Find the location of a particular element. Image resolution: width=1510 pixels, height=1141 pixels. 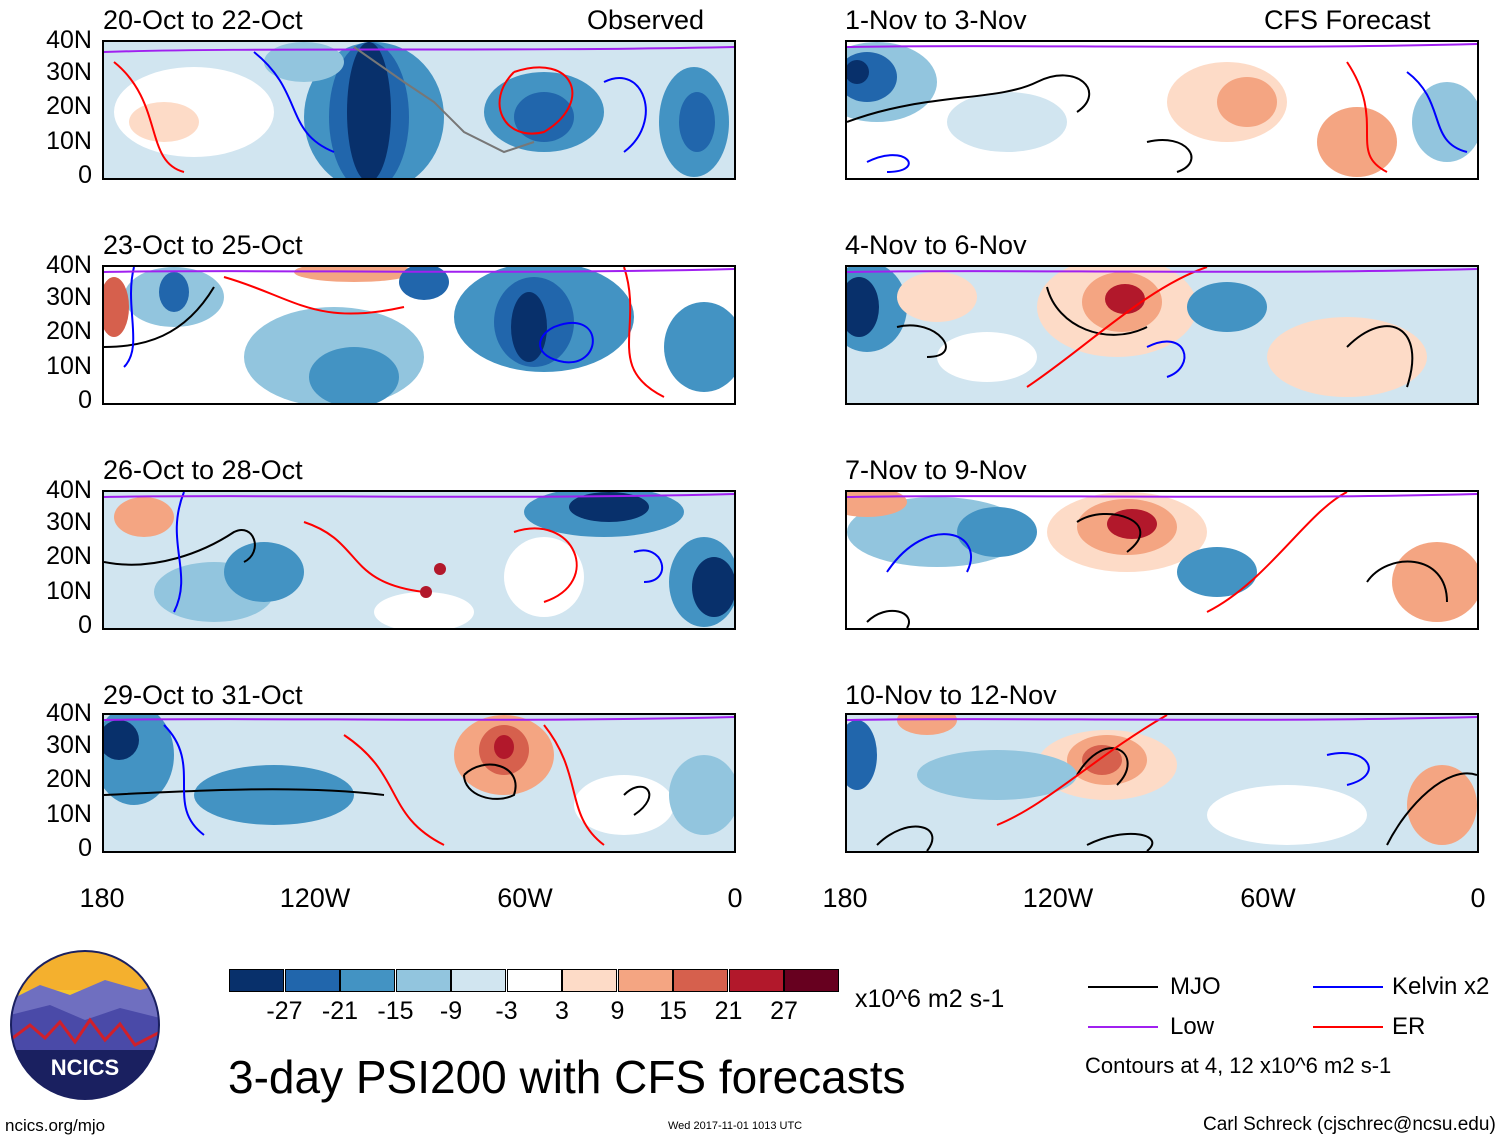

colorbar-tick-label: 3 is located at coordinates (562, 1011).